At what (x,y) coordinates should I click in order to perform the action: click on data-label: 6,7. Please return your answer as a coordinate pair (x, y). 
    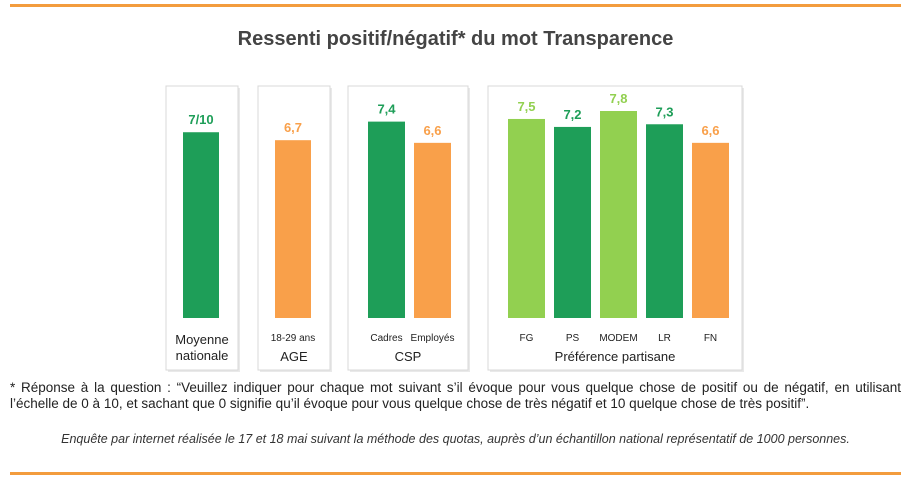
    Looking at the image, I should click on (293, 127).